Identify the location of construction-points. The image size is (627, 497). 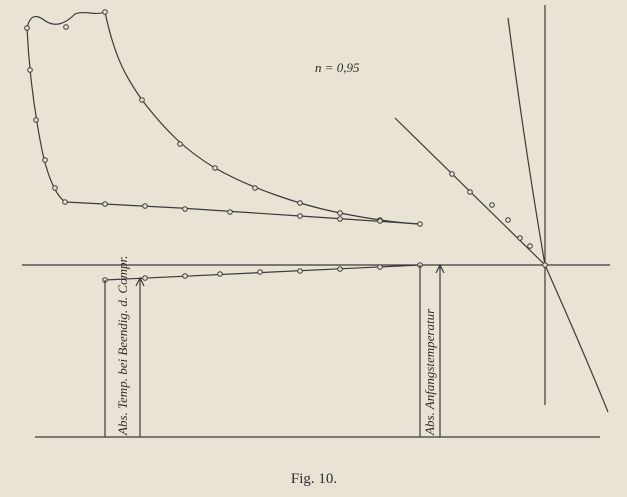
(498, 219).